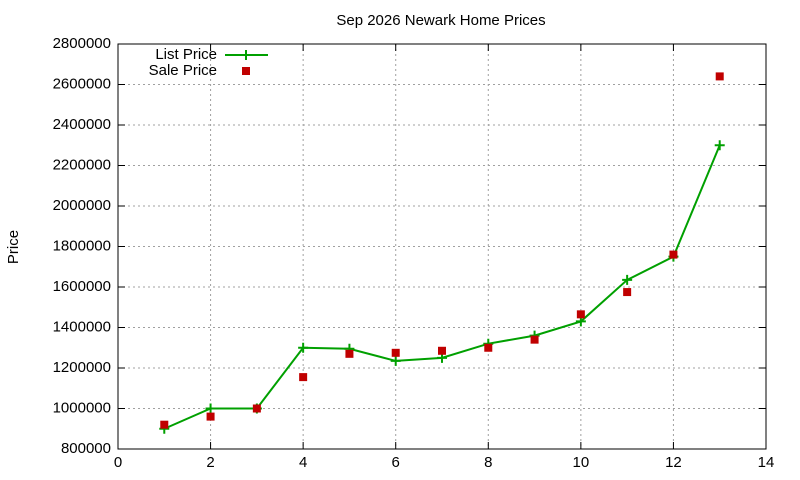 Image resolution: width=800 pixels, height=480 pixels. Describe the element at coordinates (303, 462) in the screenshot. I see `x-tick-label: 4` at that location.